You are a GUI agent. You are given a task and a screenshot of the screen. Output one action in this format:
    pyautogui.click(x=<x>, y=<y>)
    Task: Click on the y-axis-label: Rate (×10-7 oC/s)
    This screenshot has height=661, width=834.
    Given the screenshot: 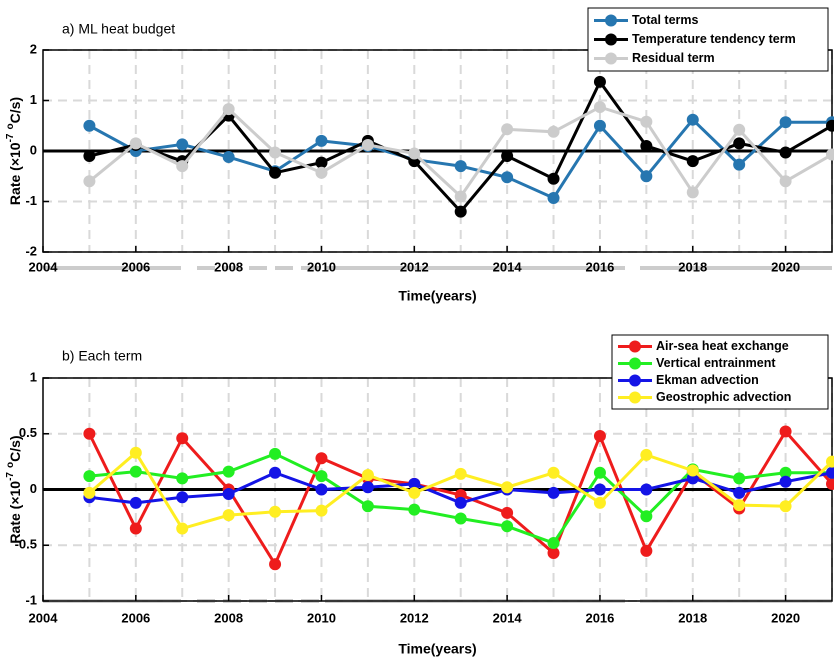 What is the action you would take?
    pyautogui.click(x=14, y=151)
    